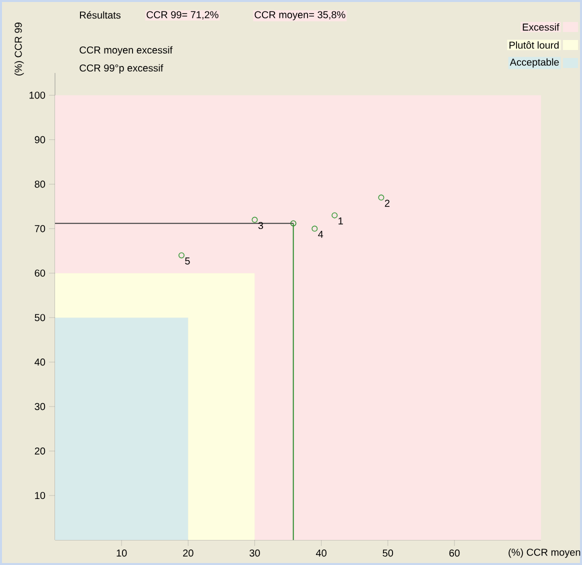  What do you see at coordinates (255, 553) in the screenshot?
I see `x-tick-label: 30` at bounding box center [255, 553].